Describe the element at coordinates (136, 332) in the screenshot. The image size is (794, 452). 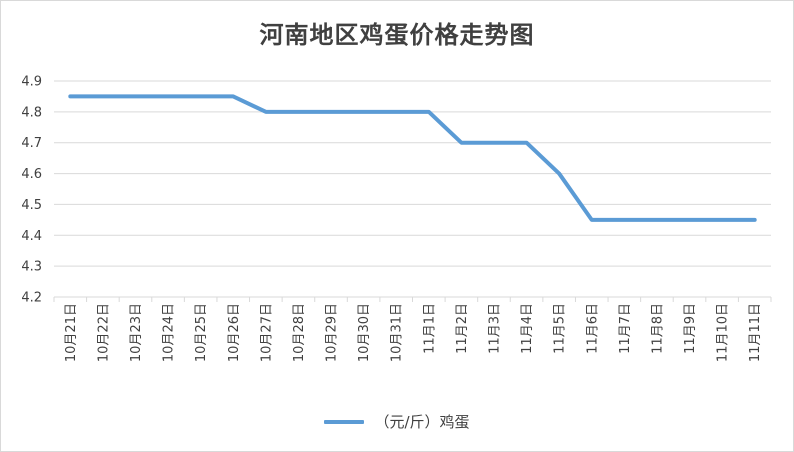
I see `x-tick-label: 10月23日` at that location.